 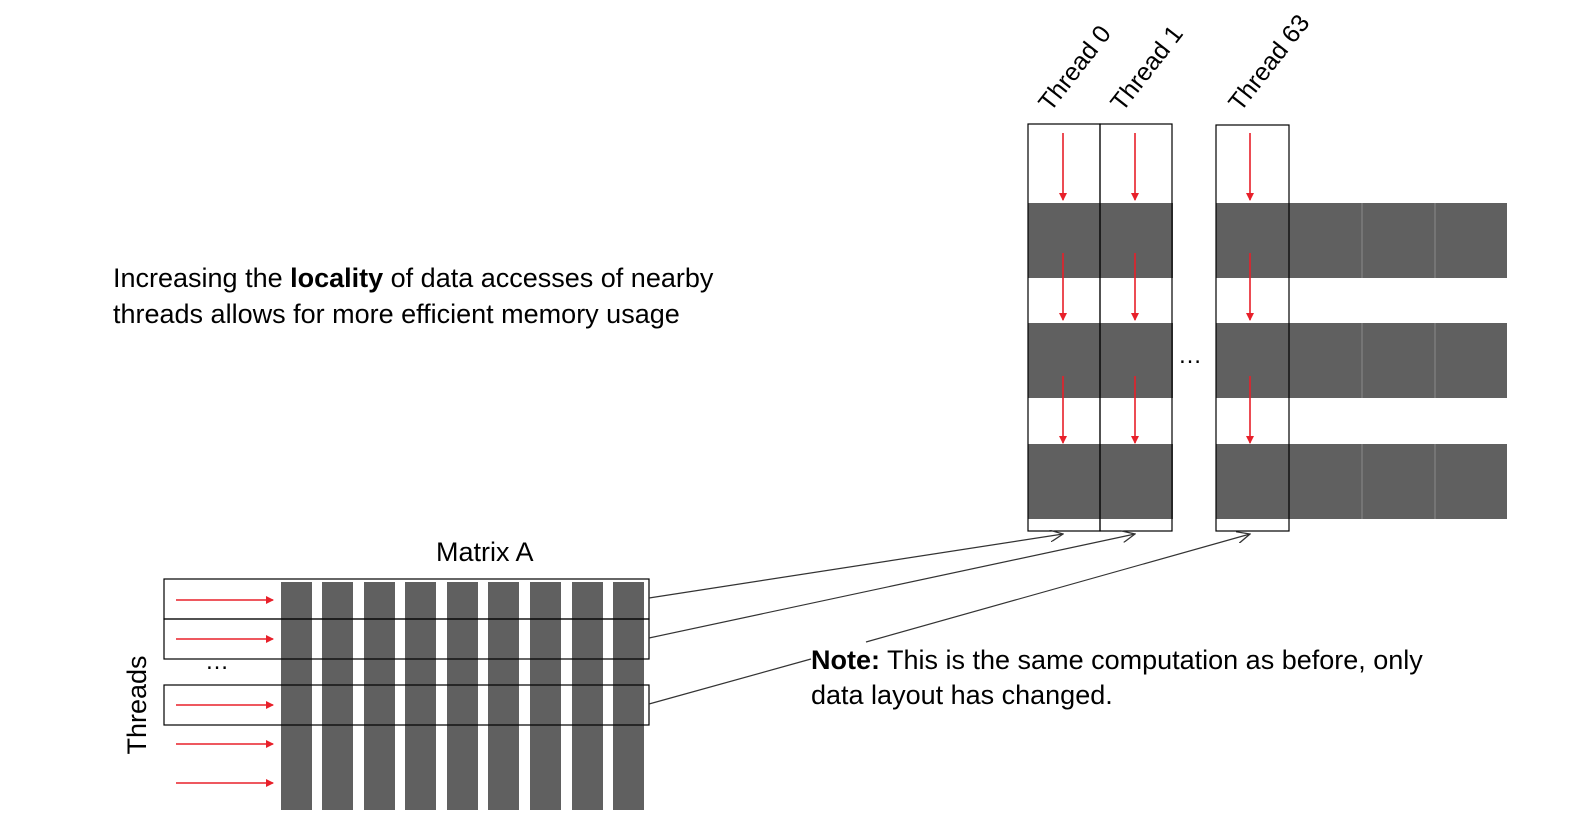 I want to click on row-access-arrows, so click(x=225, y=691).